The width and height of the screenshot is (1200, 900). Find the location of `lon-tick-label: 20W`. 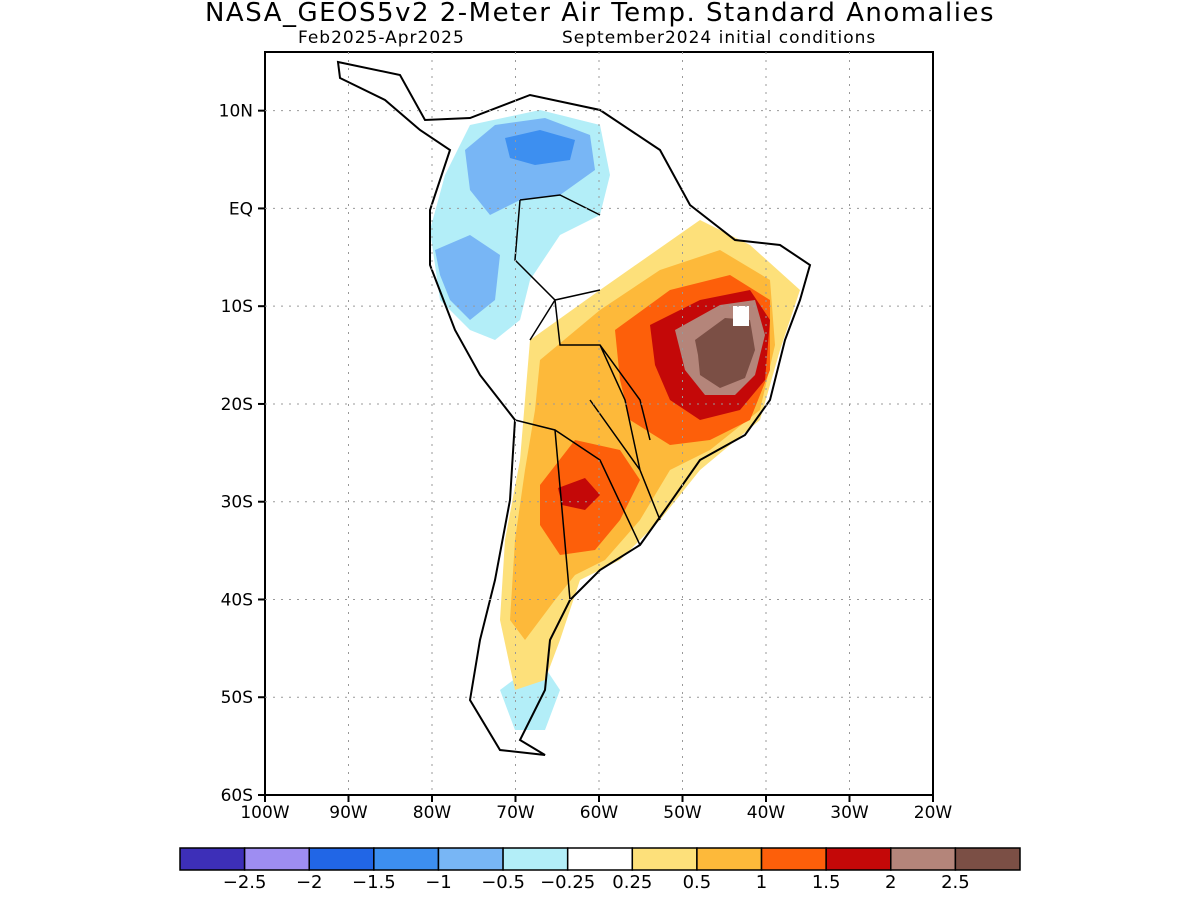

lon-tick-label: 20W is located at coordinates (933, 813).